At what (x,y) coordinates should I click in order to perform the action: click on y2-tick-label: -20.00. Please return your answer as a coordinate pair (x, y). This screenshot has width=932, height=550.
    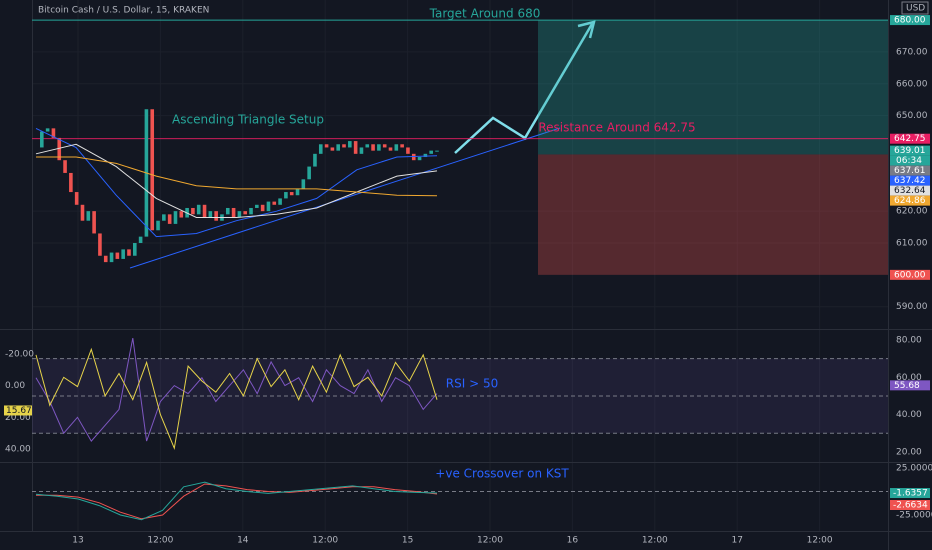
    Looking at the image, I should click on (19, 354).